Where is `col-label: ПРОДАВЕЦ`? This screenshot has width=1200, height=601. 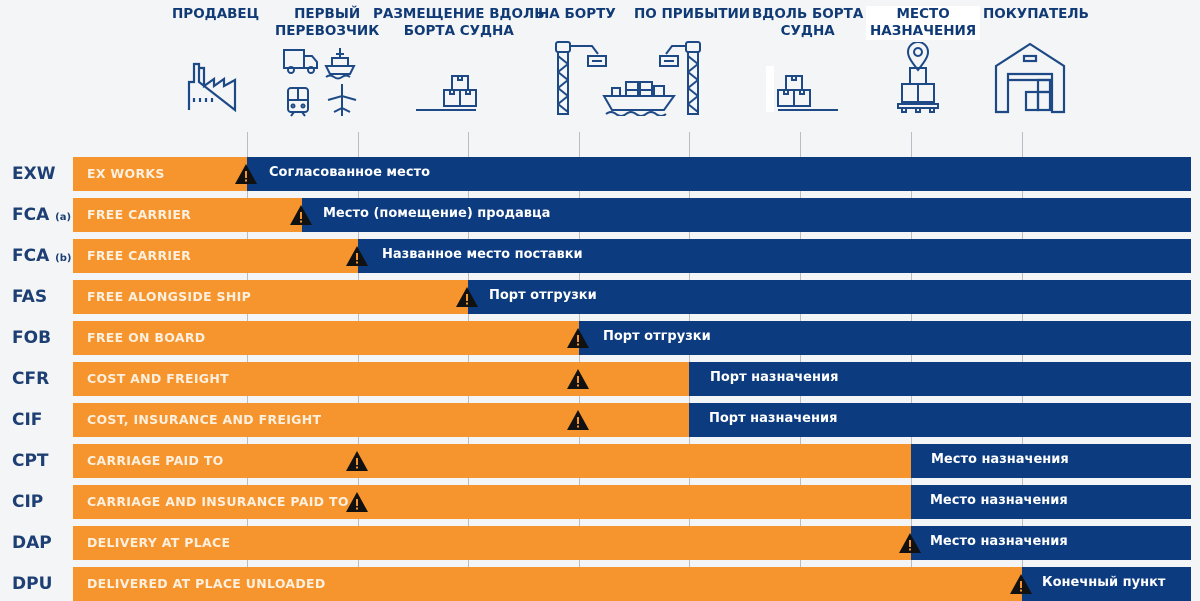
col-label: ПРОДАВЕЦ is located at coordinates (216, 14).